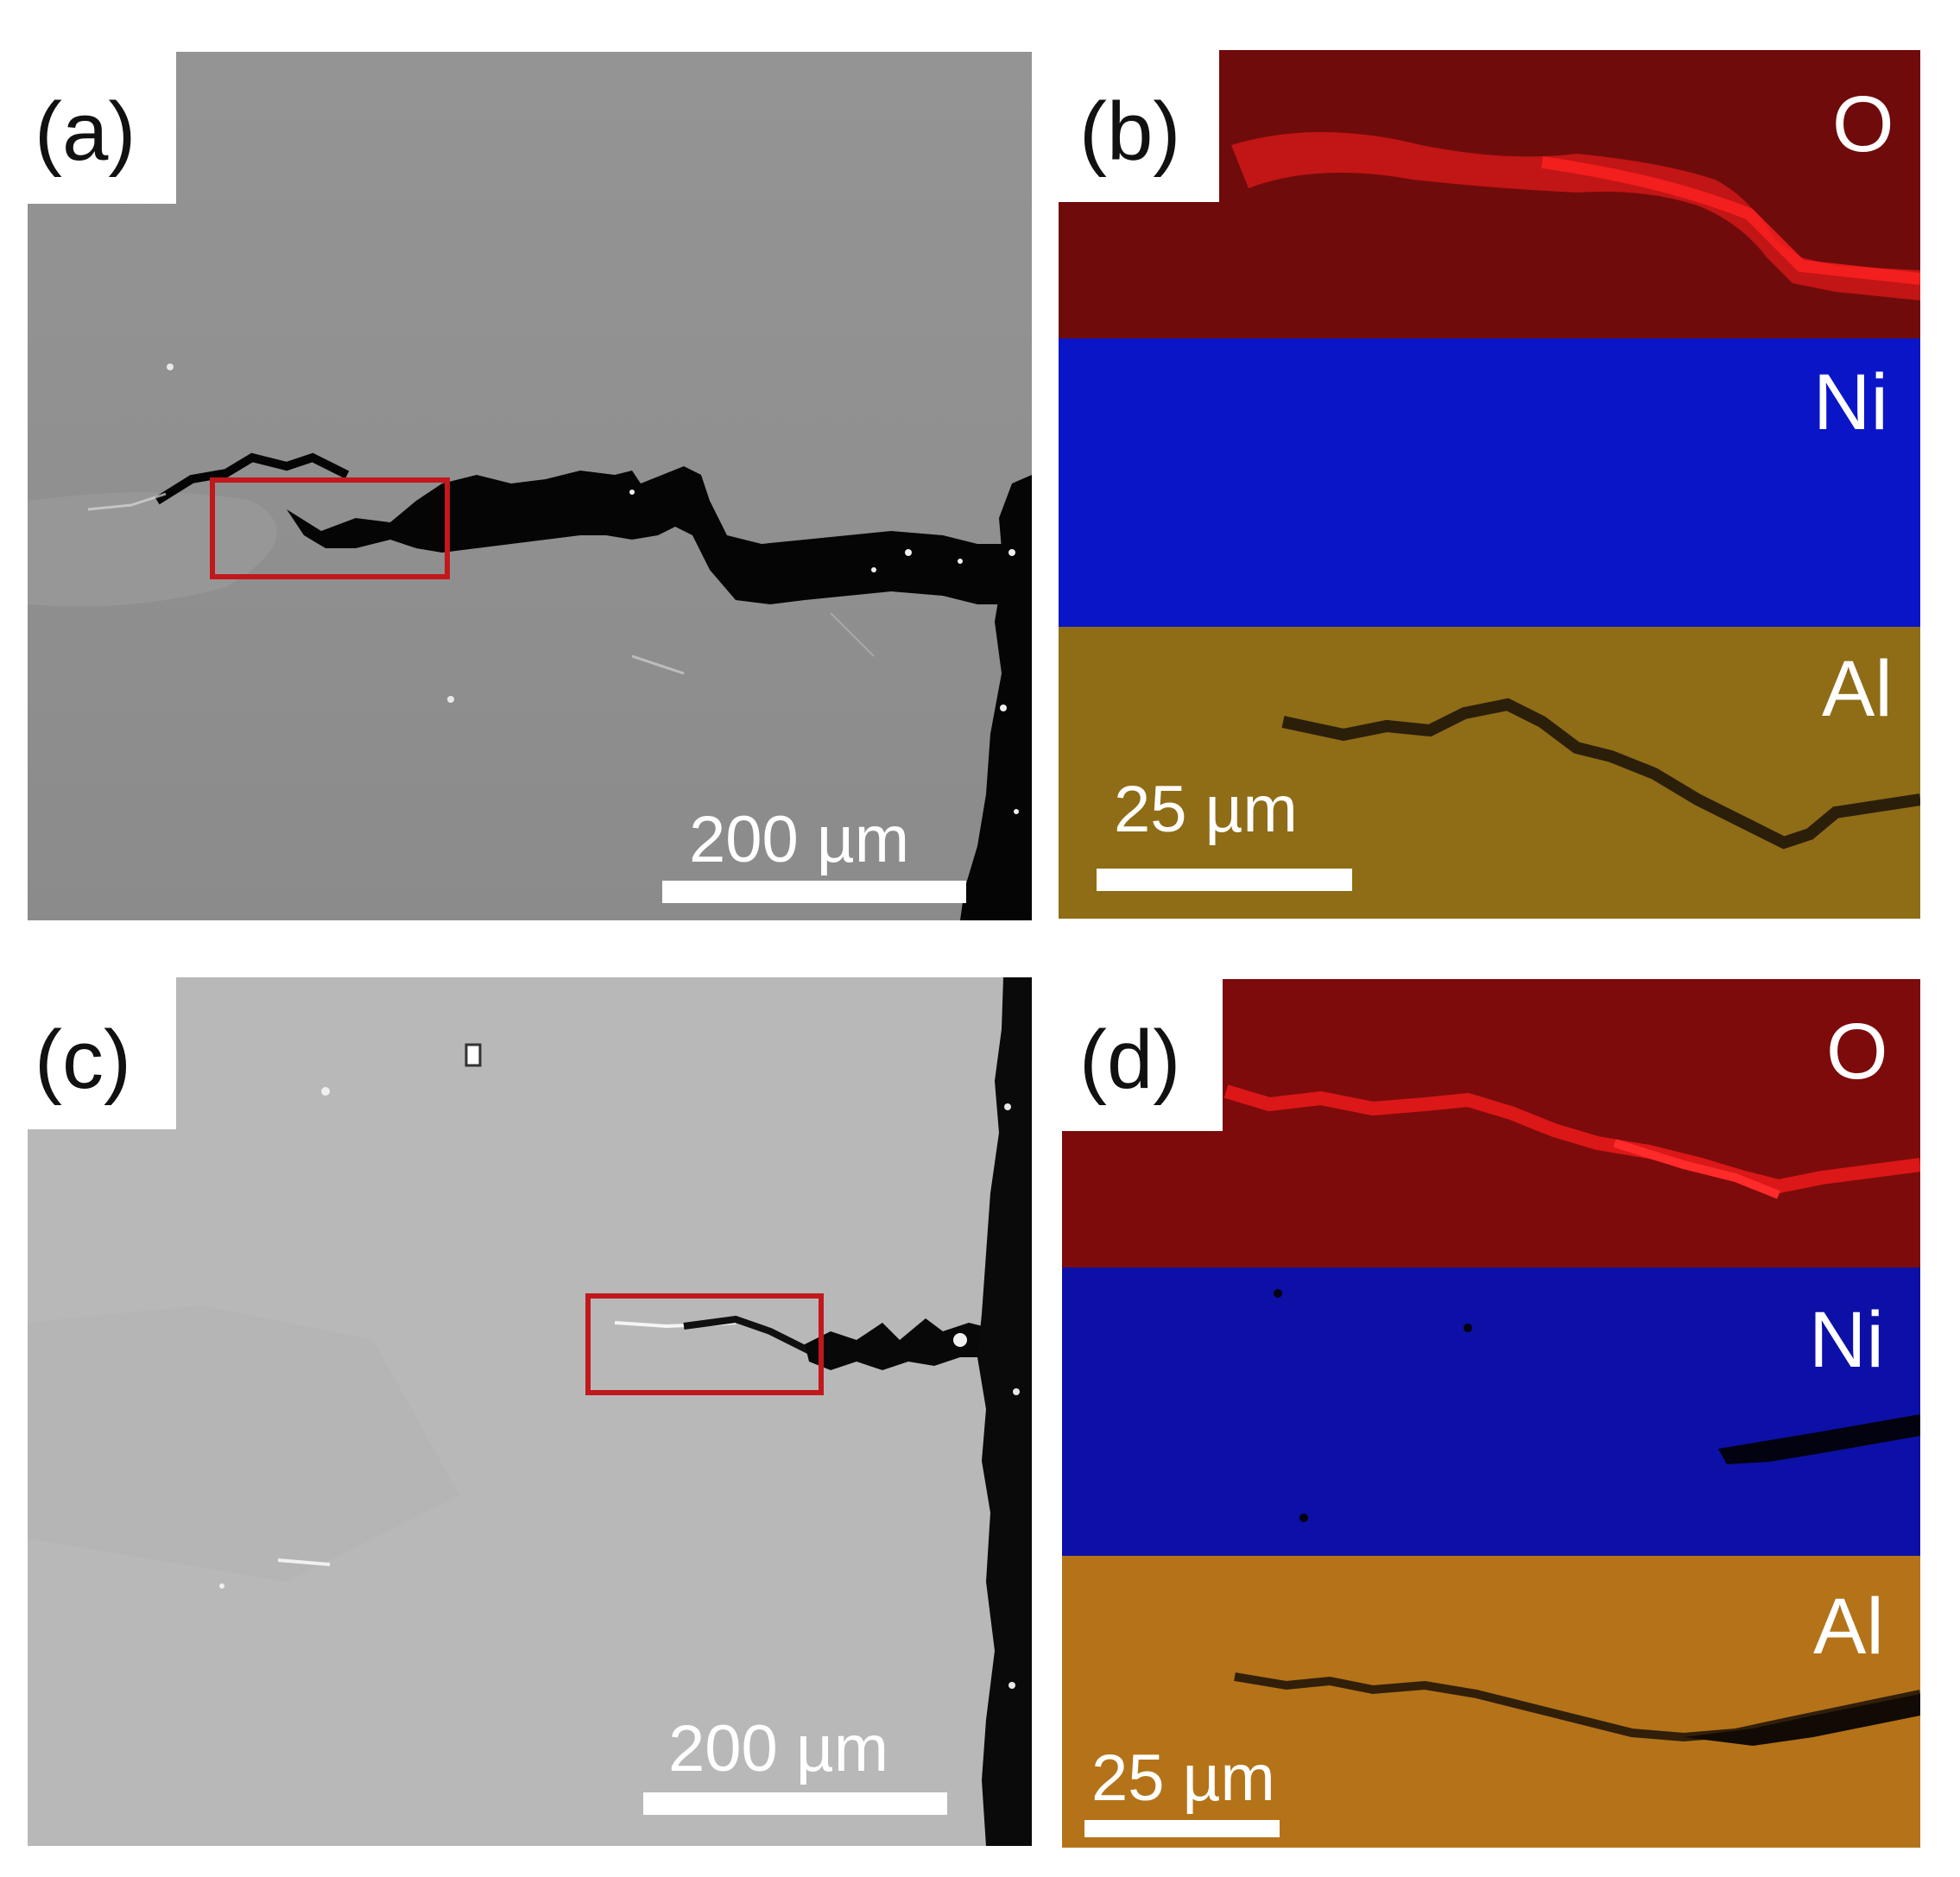 This screenshot has width=1960, height=1877. I want to click on panel-d-scale-bar, so click(1182, 1828).